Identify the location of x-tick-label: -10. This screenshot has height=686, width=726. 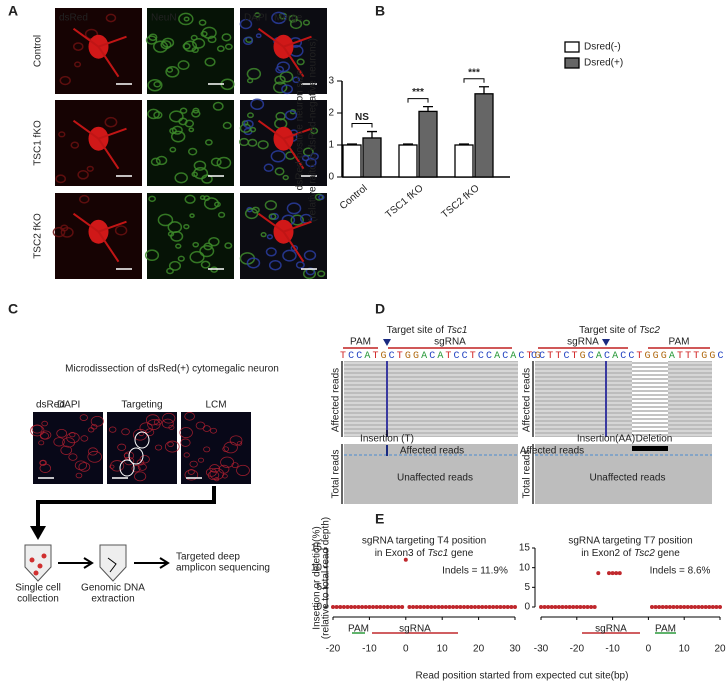
(612, 649).